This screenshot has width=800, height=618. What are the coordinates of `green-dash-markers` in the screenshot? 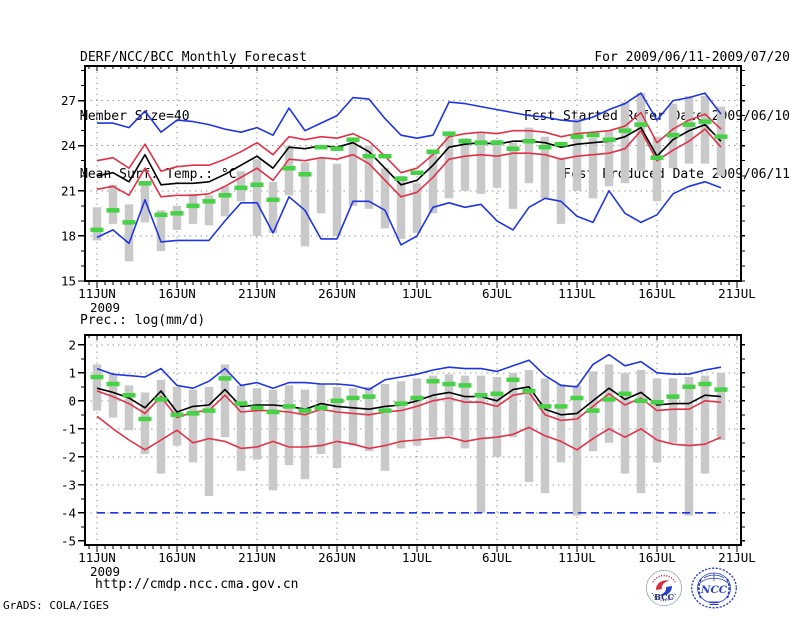 It's located at (409, 176).